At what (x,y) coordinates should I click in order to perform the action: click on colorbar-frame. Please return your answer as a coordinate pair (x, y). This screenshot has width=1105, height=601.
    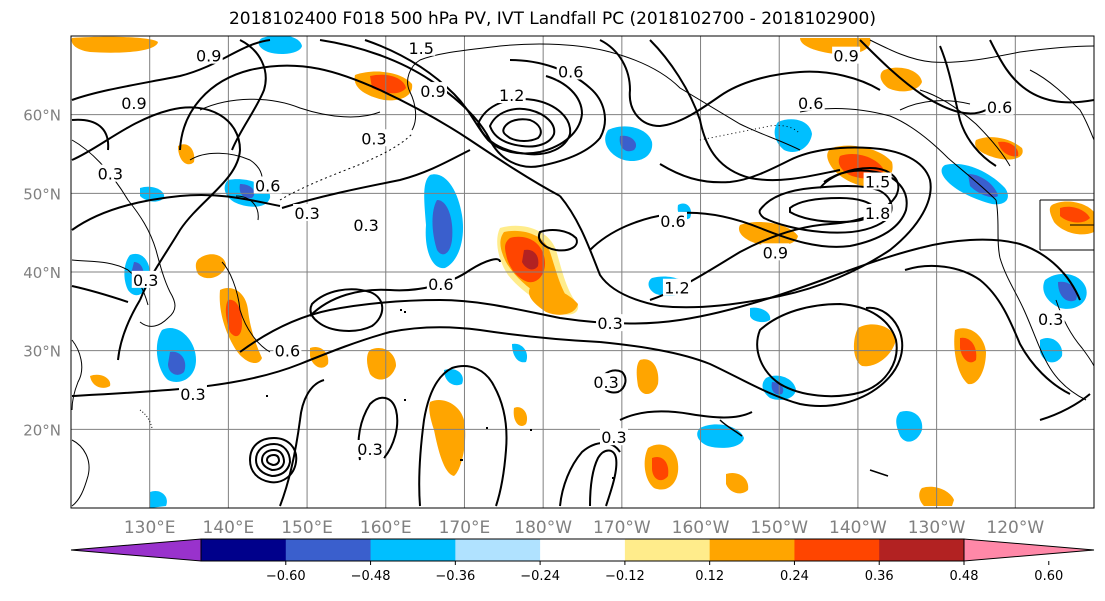
    Looking at the image, I should click on (582, 550).